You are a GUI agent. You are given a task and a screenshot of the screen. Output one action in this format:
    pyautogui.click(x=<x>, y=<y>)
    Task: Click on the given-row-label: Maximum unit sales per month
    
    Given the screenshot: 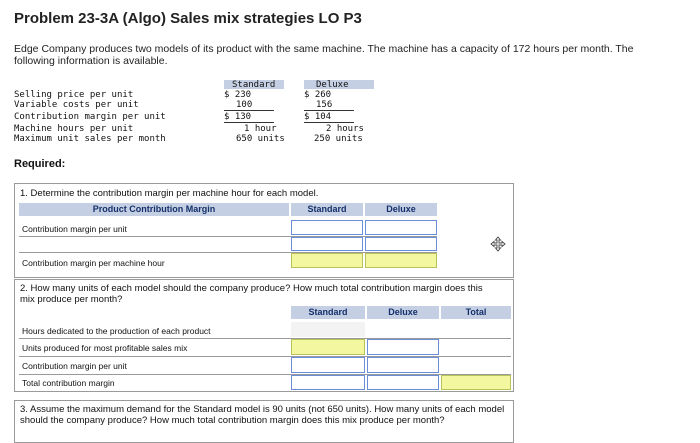 What is the action you would take?
    pyautogui.click(x=90, y=139)
    